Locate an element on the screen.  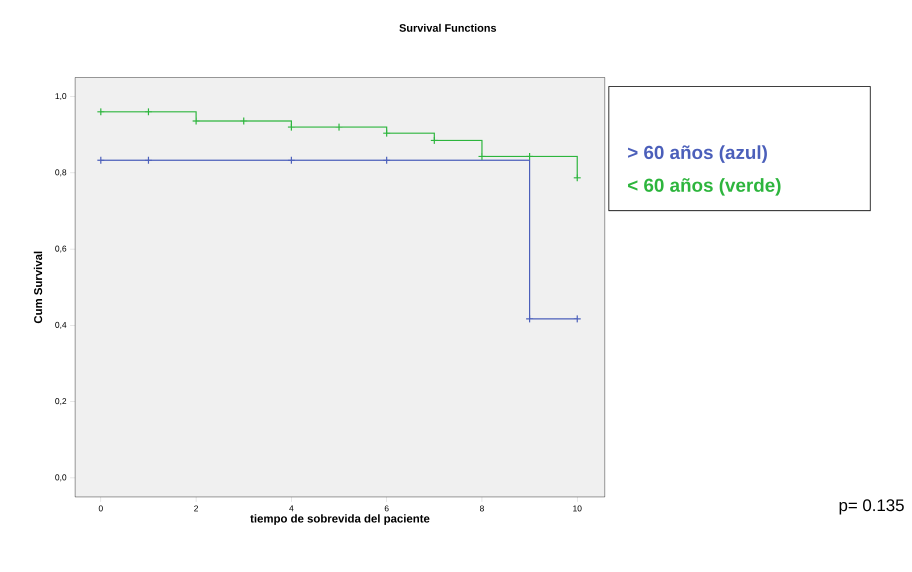
y-tick-label: 0,2 is located at coordinates (60, 402).